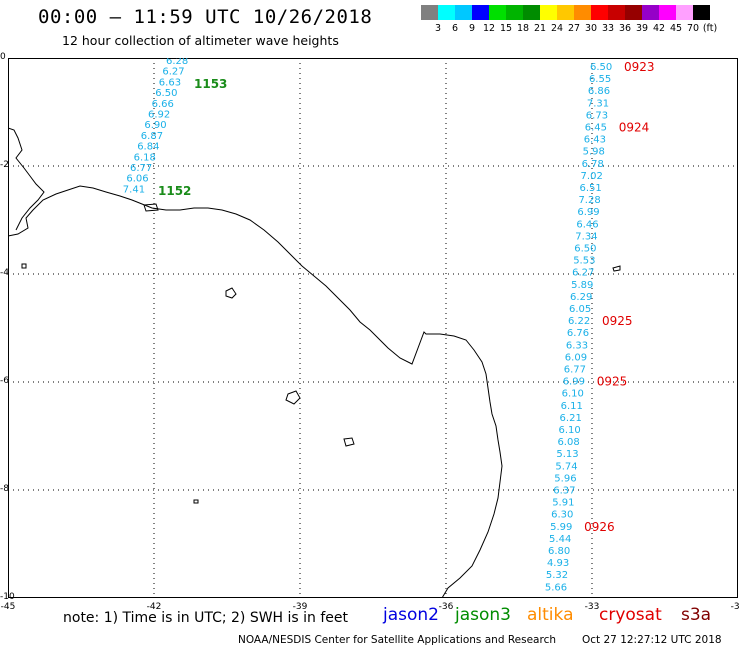  I want to click on wave-height-label: 7.28, so click(589, 200).